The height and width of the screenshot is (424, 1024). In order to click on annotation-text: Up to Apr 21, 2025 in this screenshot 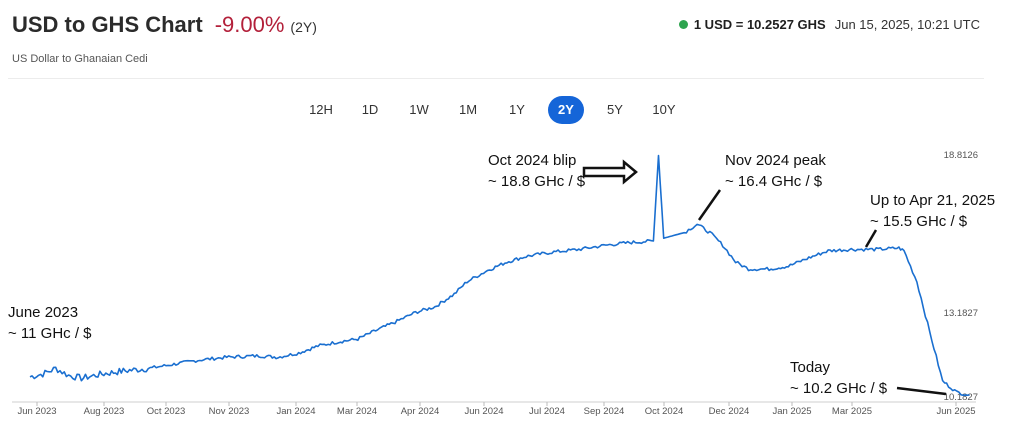, I will do `click(932, 200)`.